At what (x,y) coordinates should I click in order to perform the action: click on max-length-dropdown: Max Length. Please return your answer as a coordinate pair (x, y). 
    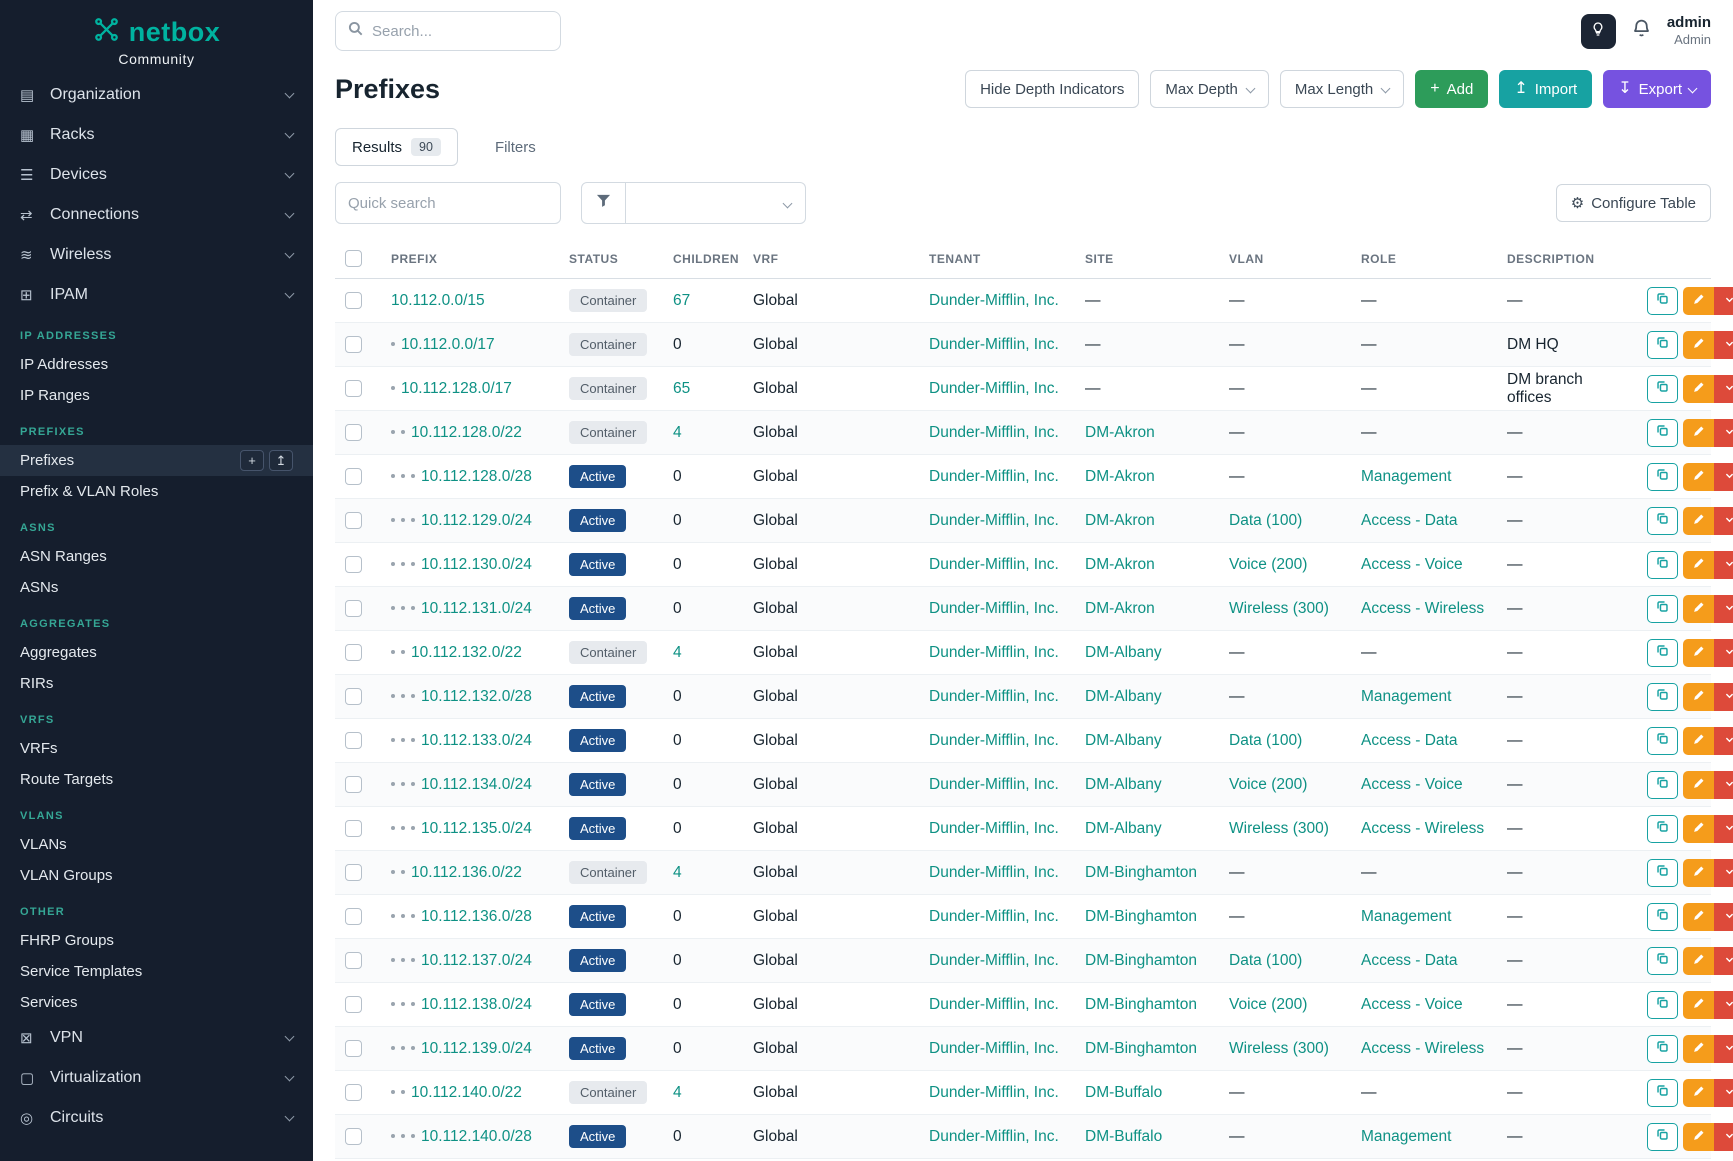
    Looking at the image, I should click on (1342, 89).